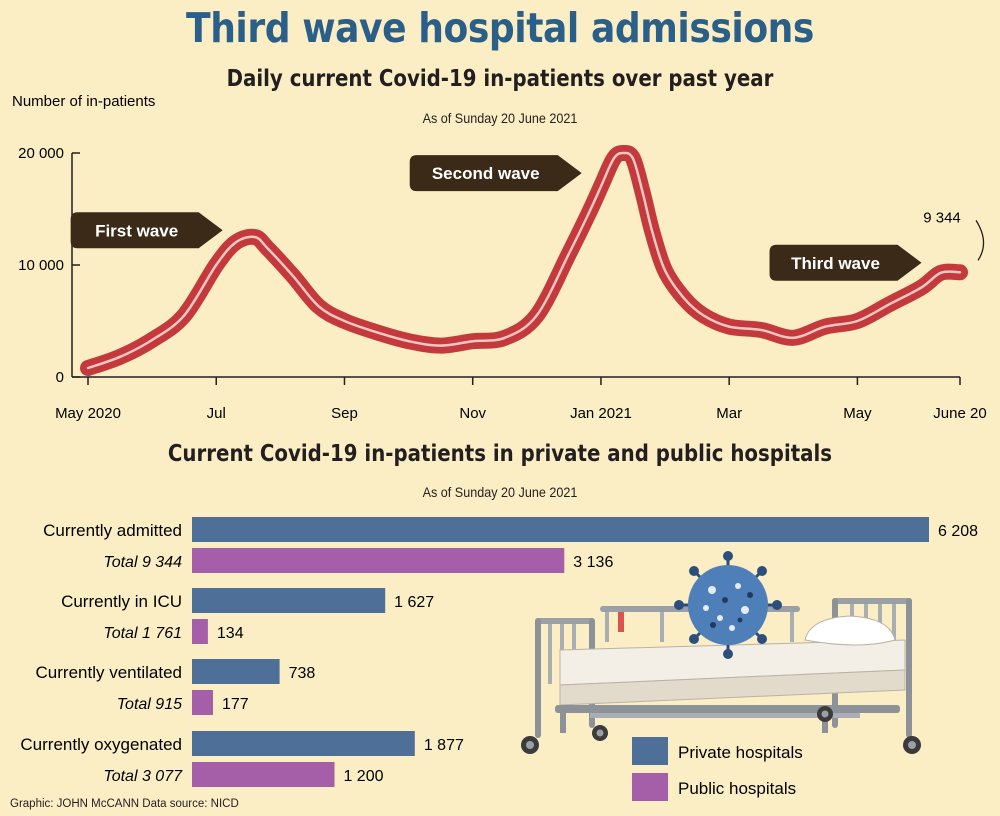 Image resolution: width=1000 pixels, height=816 pixels. I want to click on category-label: Currently in ICU, so click(121, 601).